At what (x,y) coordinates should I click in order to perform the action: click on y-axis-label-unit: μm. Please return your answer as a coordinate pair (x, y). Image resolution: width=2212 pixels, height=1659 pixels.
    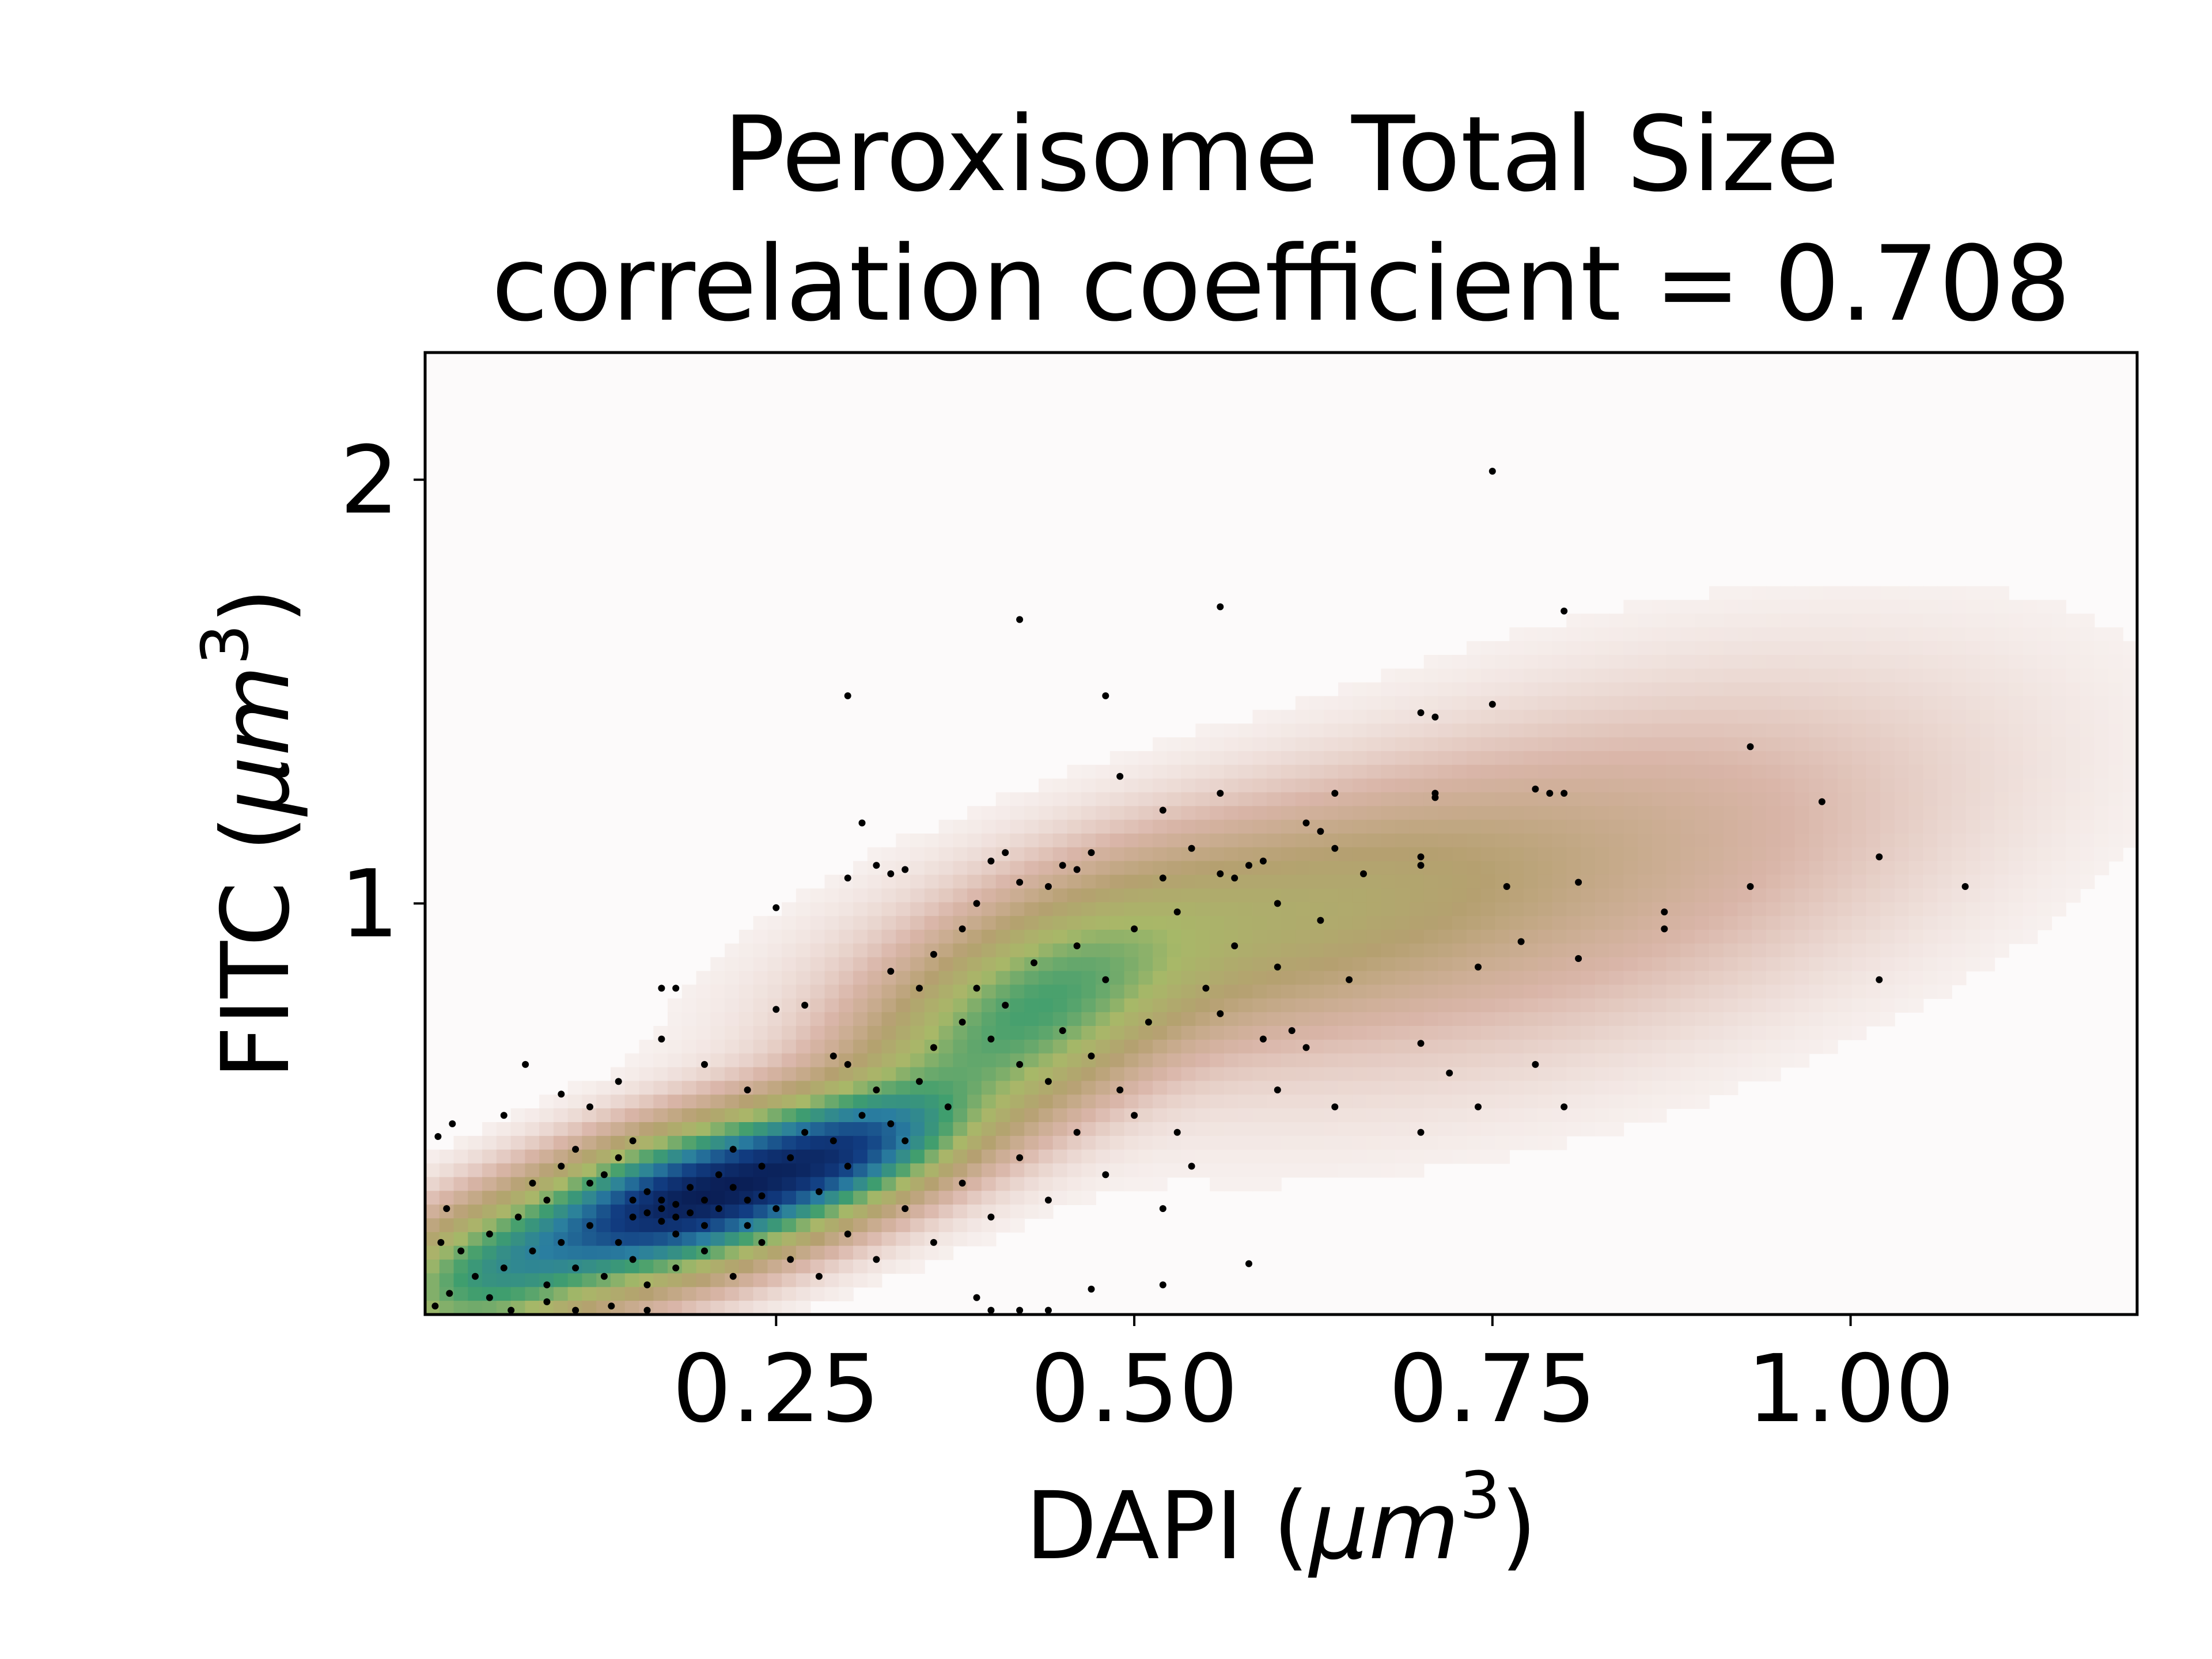
    Looking at the image, I should click on (256, 741).